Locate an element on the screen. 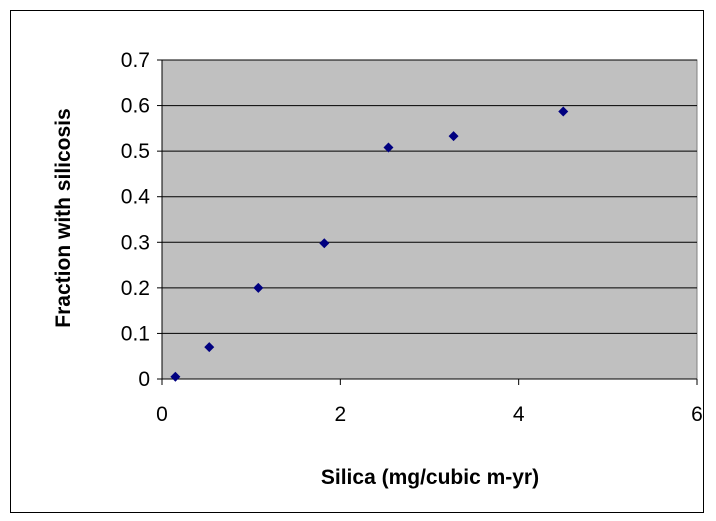 The height and width of the screenshot is (521, 716). x-tick-labels: 0 2 4 6 is located at coordinates (429, 414).